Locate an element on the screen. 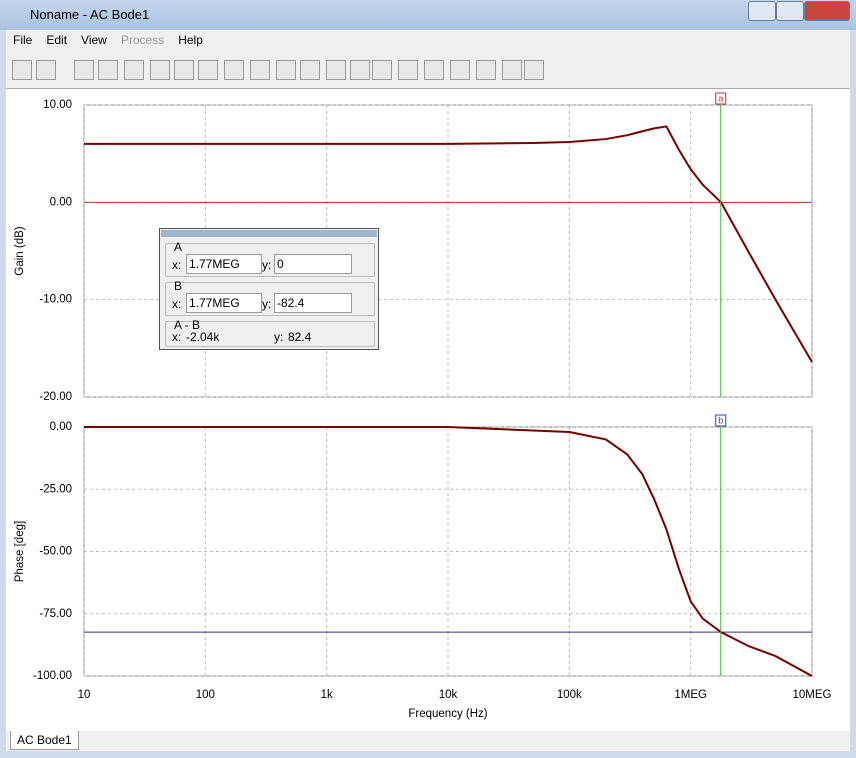 The height and width of the screenshot is (758, 856). group-heading: A - B is located at coordinates (187, 325).